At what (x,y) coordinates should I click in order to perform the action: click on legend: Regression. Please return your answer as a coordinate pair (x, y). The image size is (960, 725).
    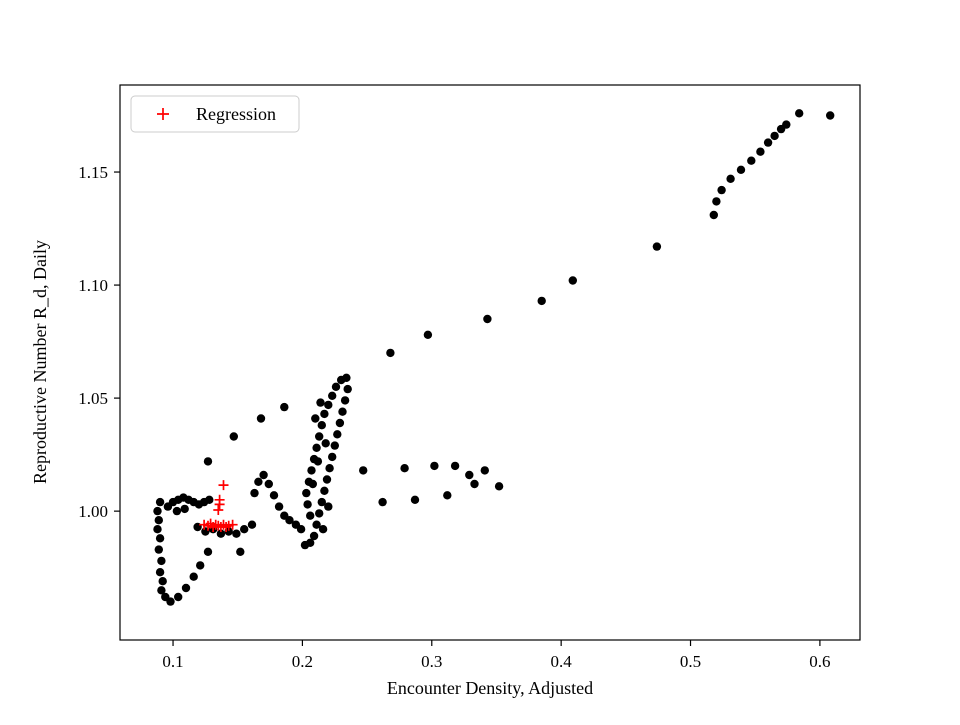
    Looking at the image, I should click on (215, 114).